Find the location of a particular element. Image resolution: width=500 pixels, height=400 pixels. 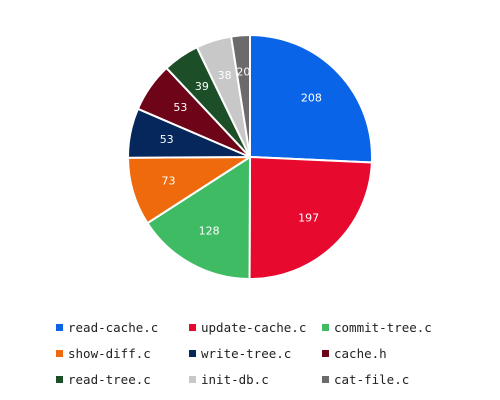

data-label-update-cache-c: 197 is located at coordinates (308, 218).